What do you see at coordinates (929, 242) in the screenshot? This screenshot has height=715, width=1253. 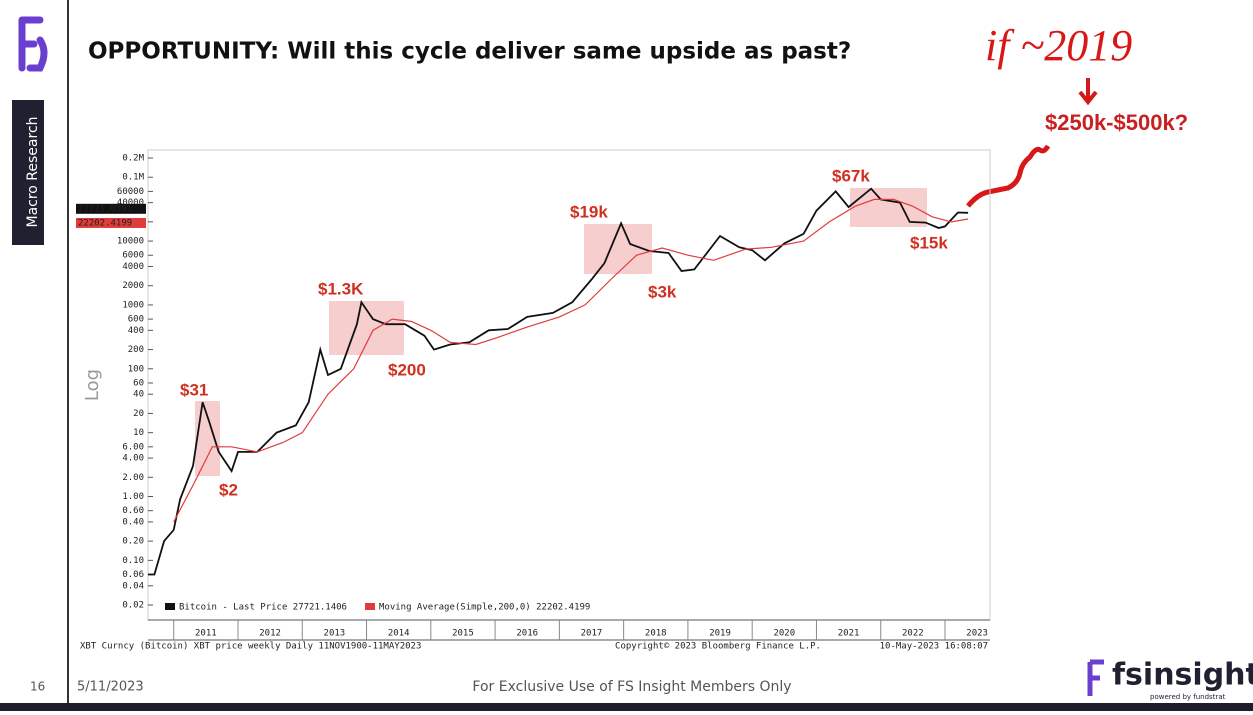 I see `annotation: $15k` at bounding box center [929, 242].